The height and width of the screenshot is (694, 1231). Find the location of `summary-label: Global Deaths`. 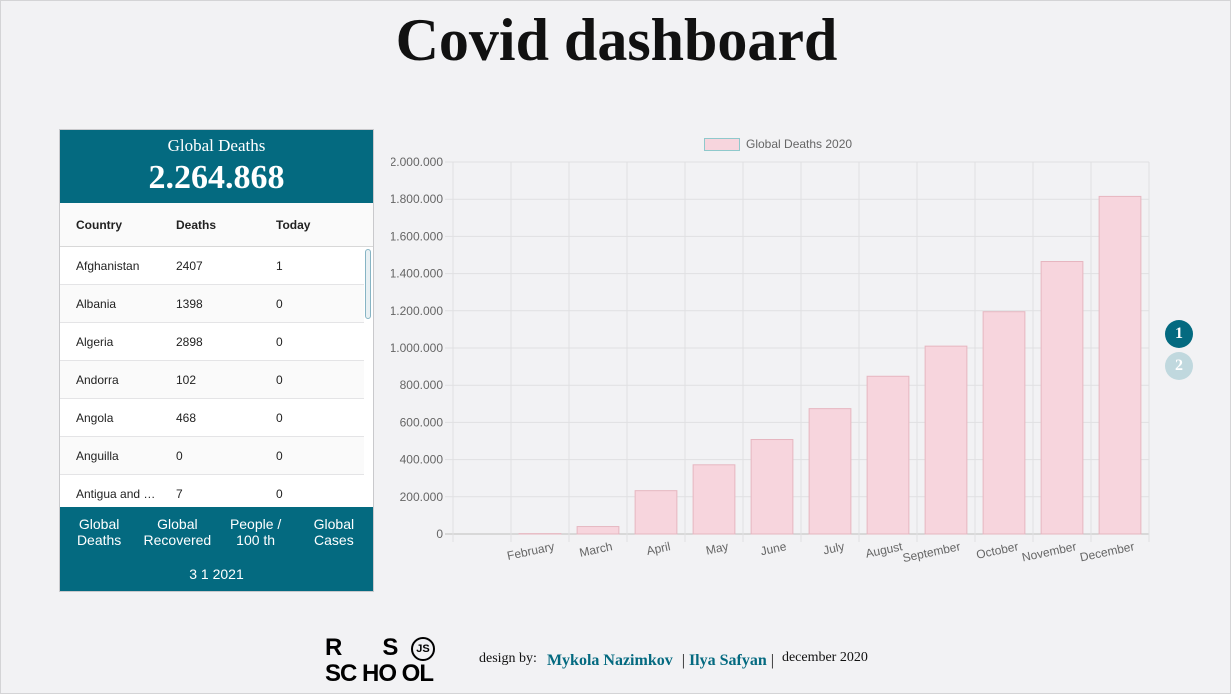

summary-label: Global Deaths is located at coordinates (216, 145).